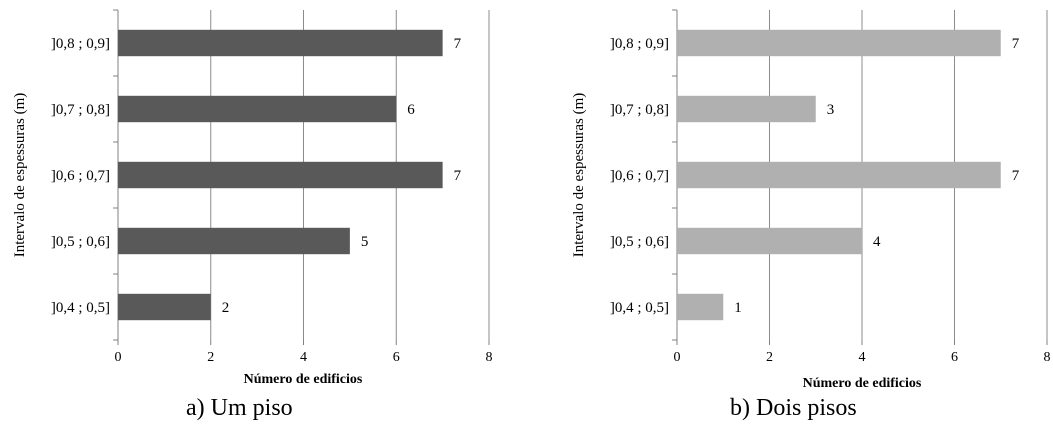 The width and height of the screenshot is (1053, 425). What do you see at coordinates (831, 110) in the screenshot?
I see `data-label: 3` at bounding box center [831, 110].